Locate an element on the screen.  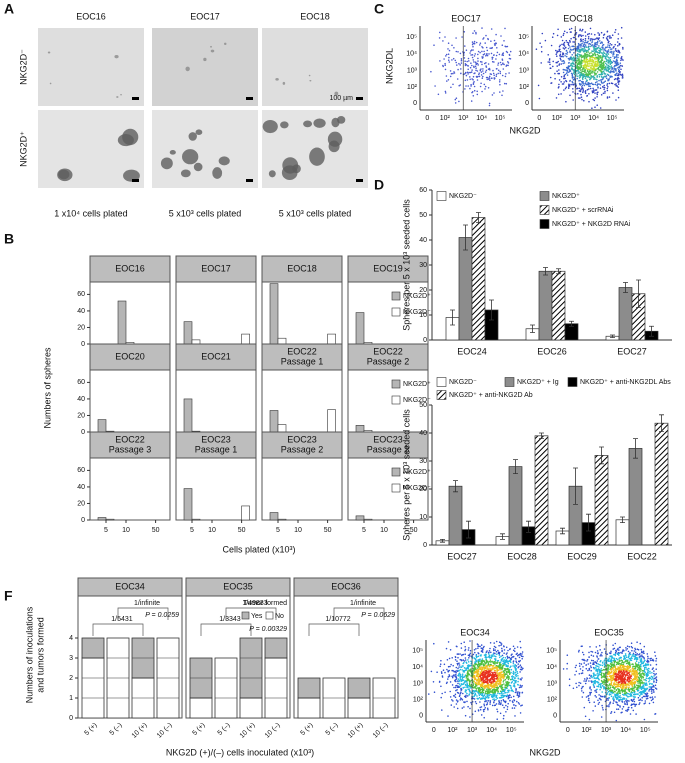
facet-title: EOC22 is located at coordinates (130, 439).